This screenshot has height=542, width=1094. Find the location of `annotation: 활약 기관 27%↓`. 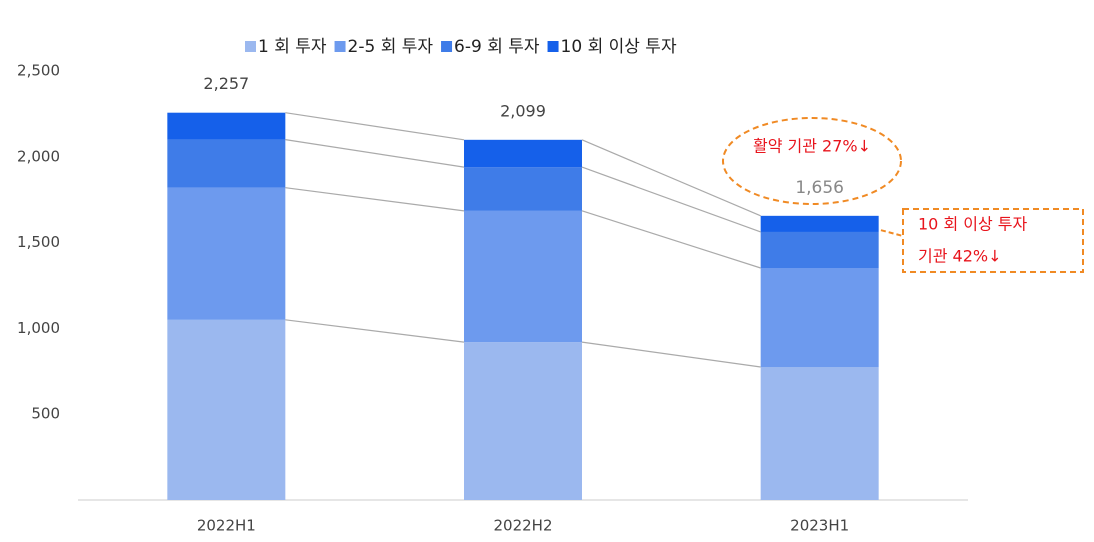

annotation: 활약 기관 27%↓ is located at coordinates (812, 146).